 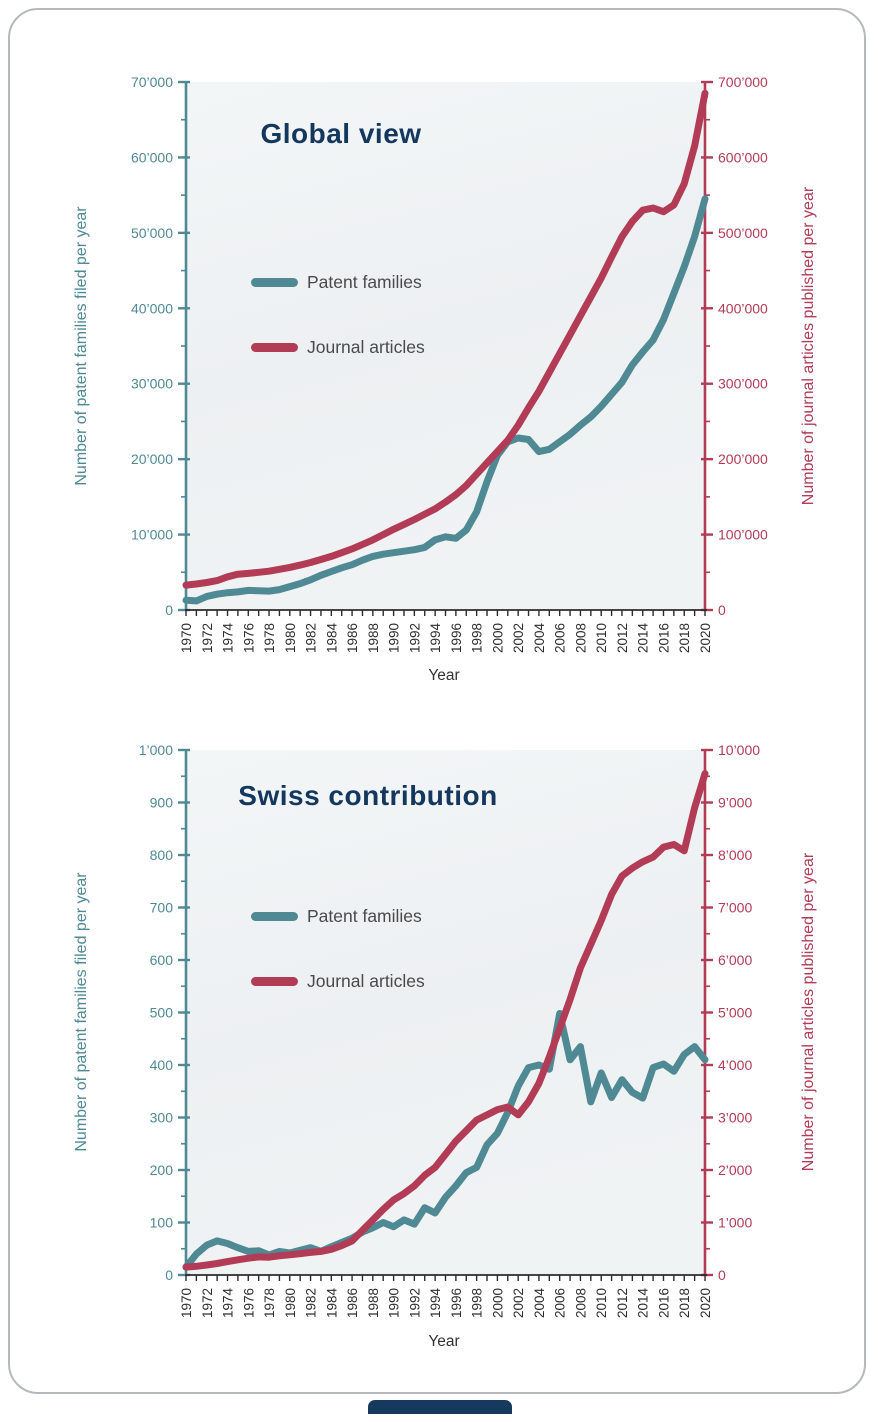 What do you see at coordinates (684, 638) in the screenshot?
I see `svg-text: 2018` at bounding box center [684, 638].